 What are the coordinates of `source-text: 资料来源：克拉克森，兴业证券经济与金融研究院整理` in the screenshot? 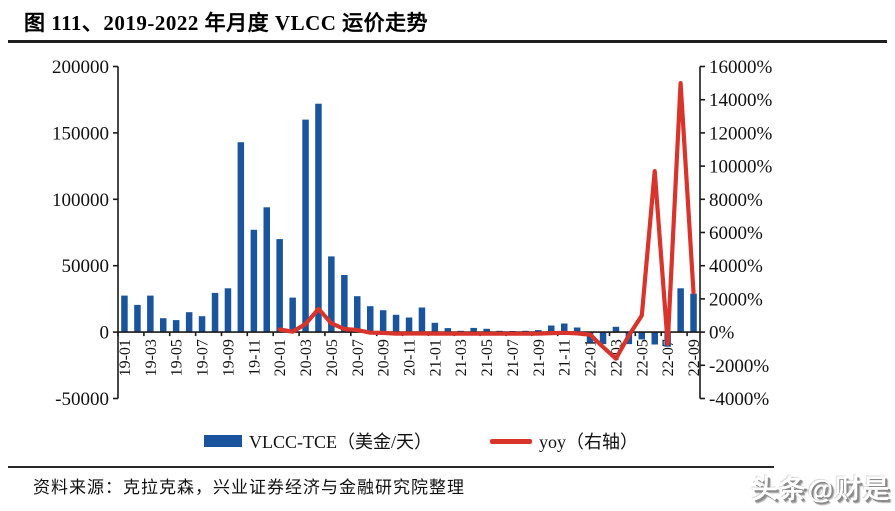 It's located at (249, 487).